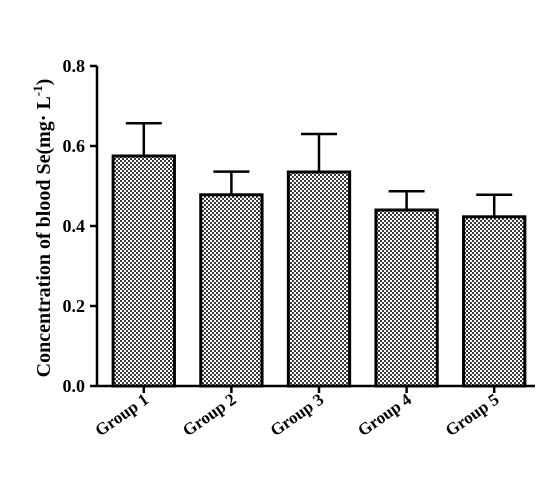  Describe the element at coordinates (472, 415) in the screenshot. I see `x-tick-label: Group 5` at that location.